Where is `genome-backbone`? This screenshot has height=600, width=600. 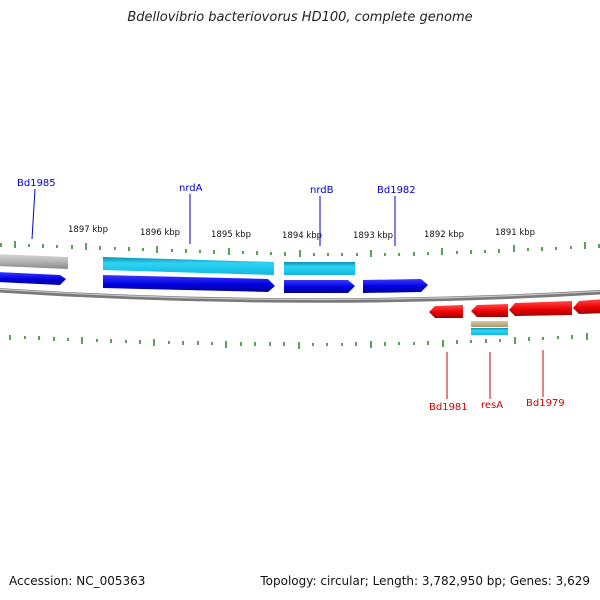 genome-backbone is located at coordinates (300, 295).